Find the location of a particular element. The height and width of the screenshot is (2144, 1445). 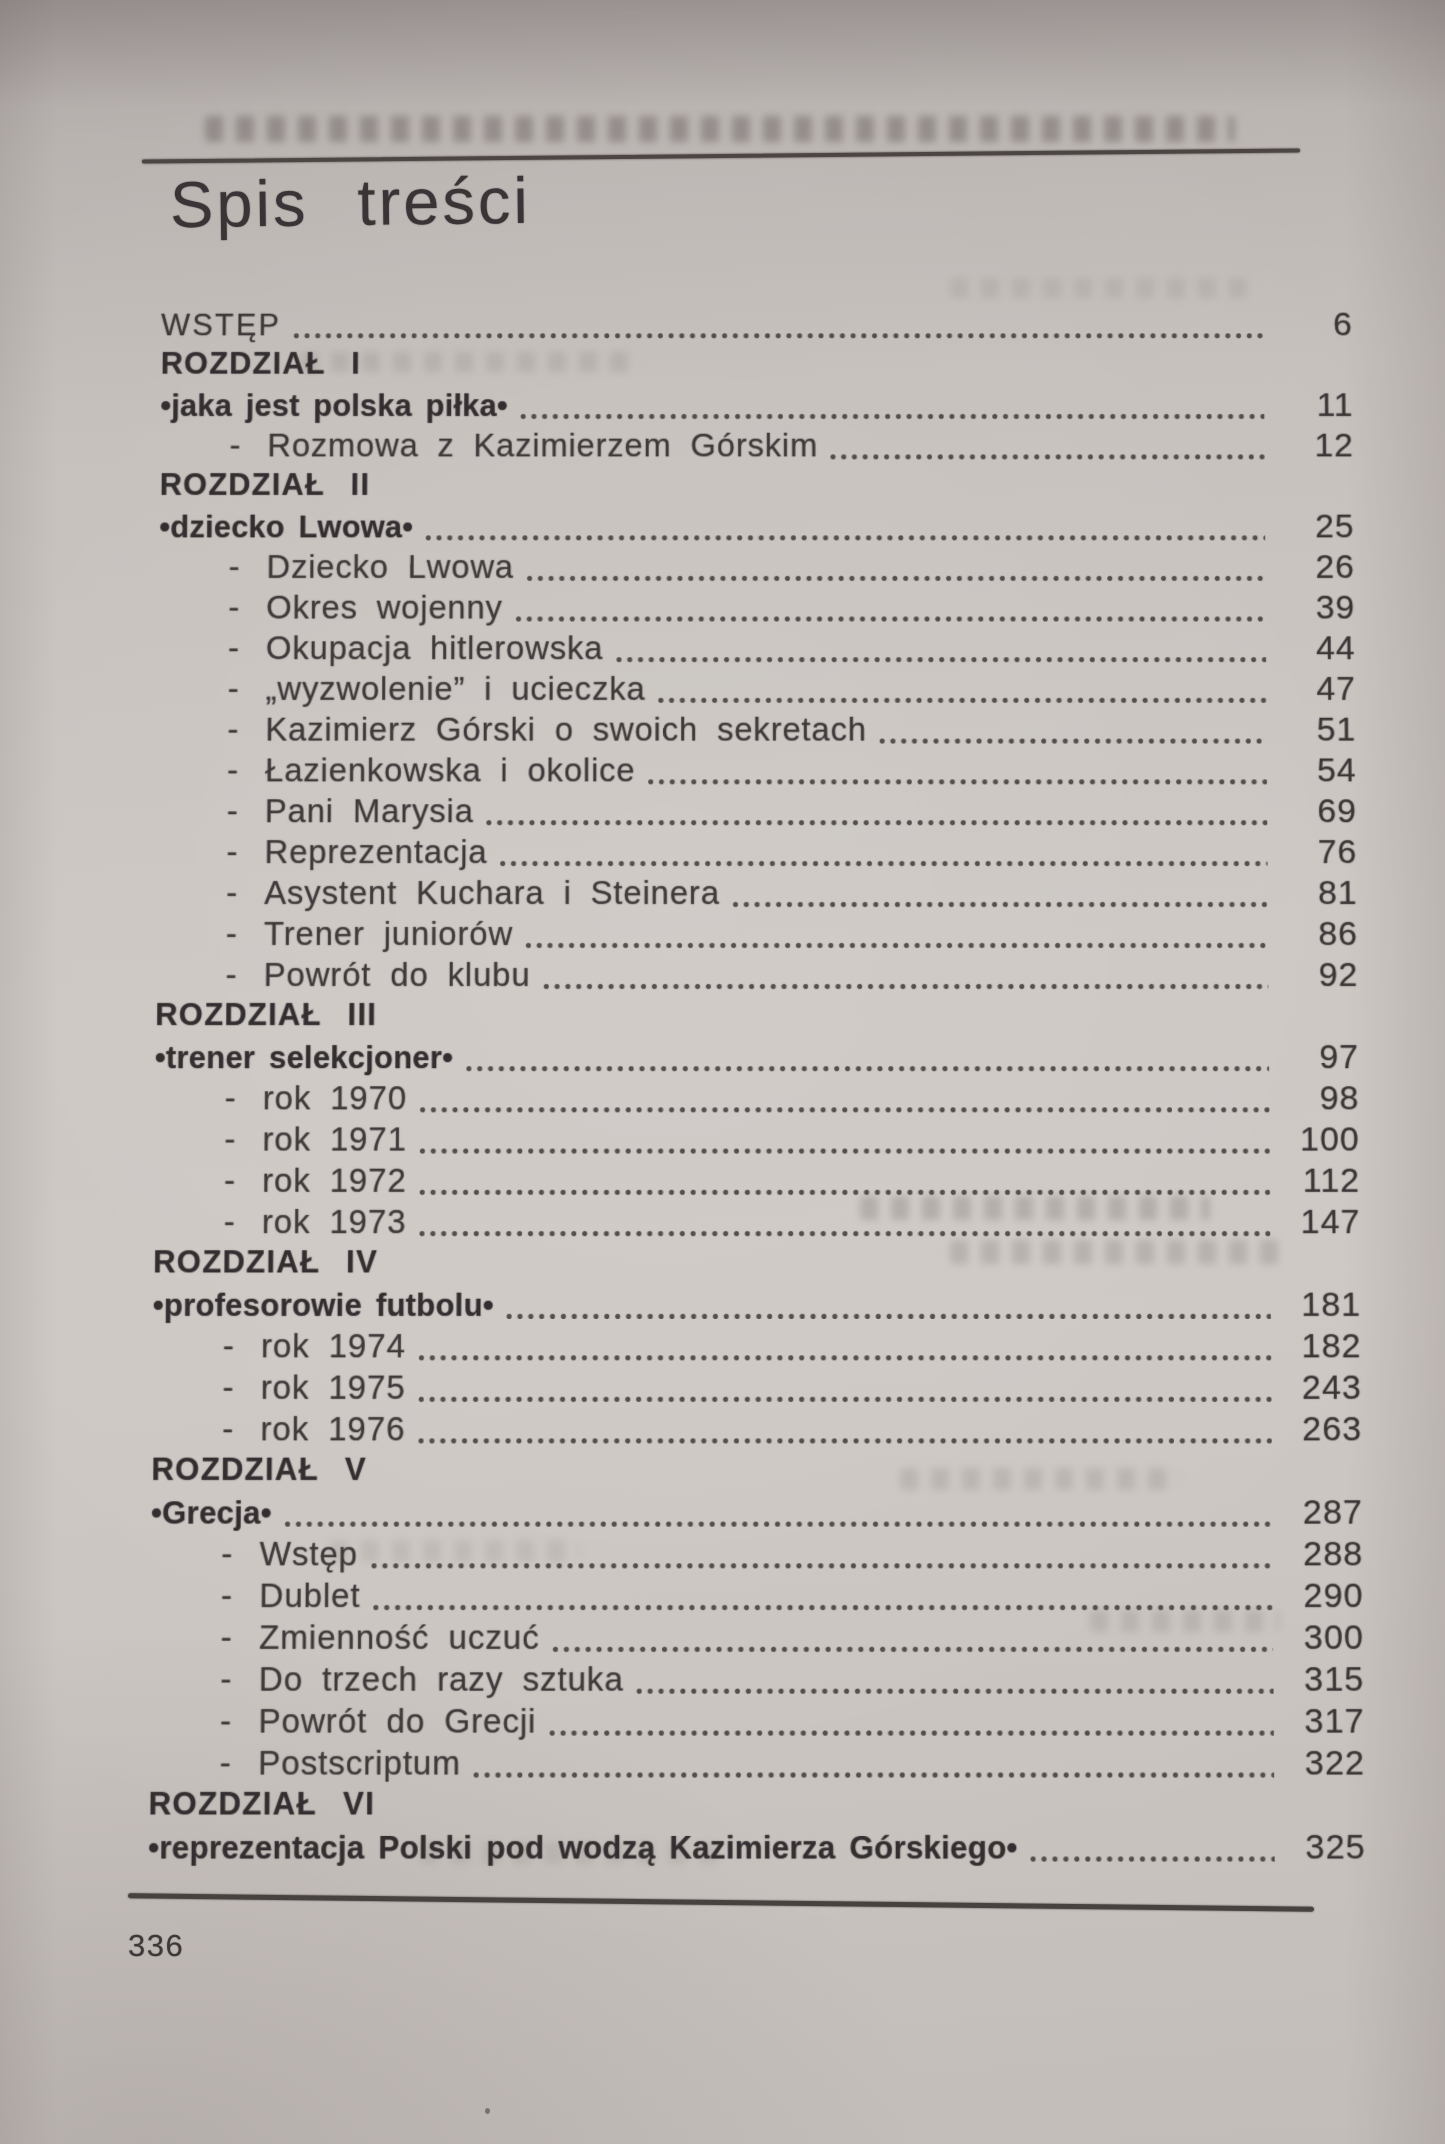

toc-row-item: - rok 1971 100 is located at coordinates (757, 1140).